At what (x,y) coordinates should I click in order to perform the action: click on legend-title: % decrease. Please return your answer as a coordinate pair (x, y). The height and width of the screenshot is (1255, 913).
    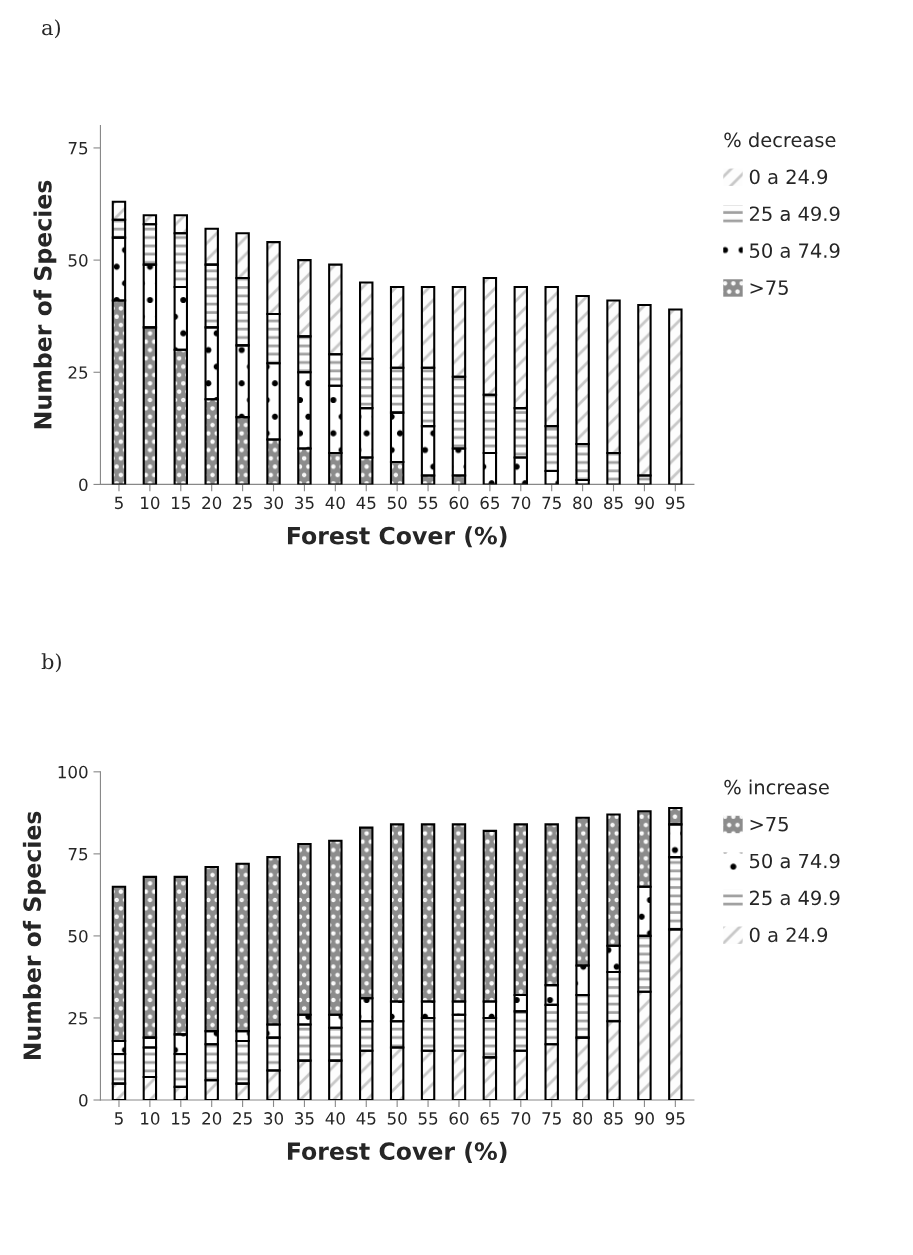
    Looking at the image, I should click on (780, 140).